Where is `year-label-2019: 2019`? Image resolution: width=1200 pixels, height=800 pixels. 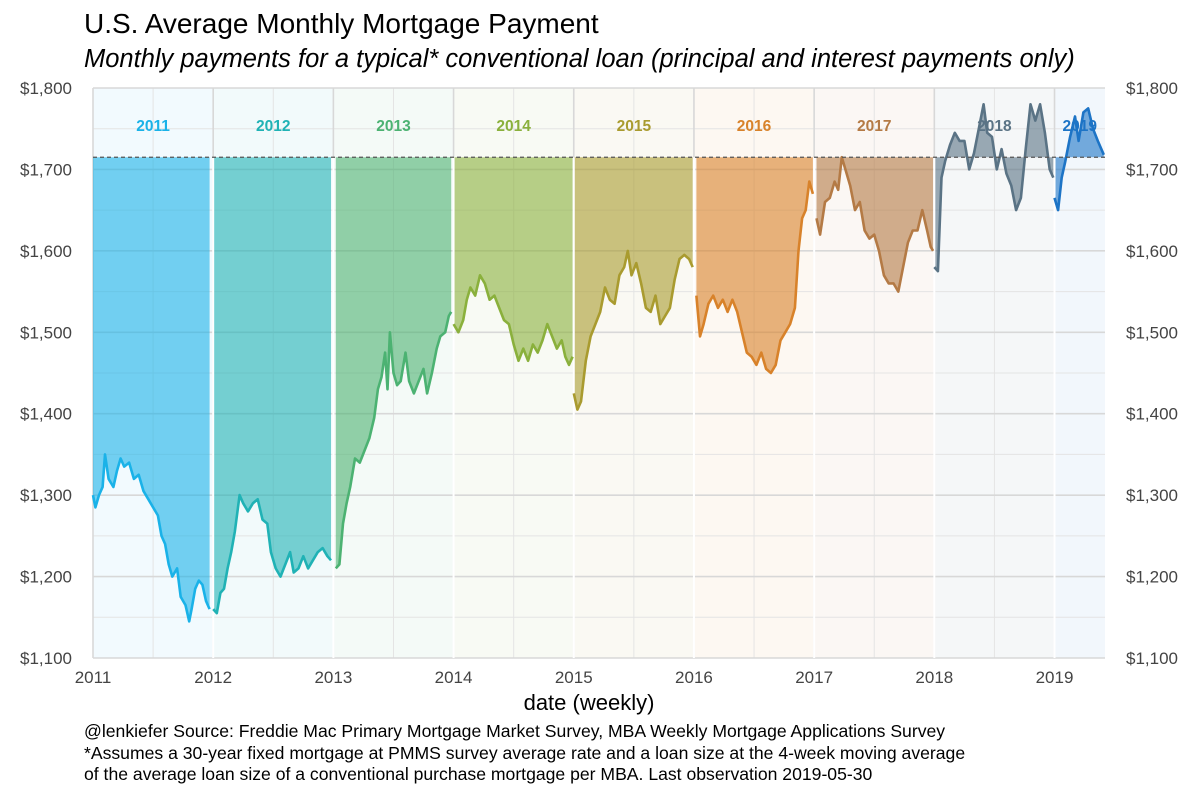
year-label-2019: 2019 is located at coordinates (1080, 126).